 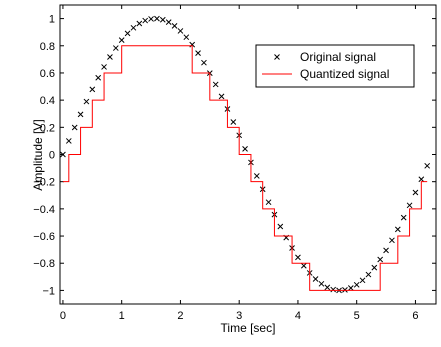 What do you see at coordinates (52, 156) in the screenshot?
I see `y-tick-label: 0` at bounding box center [52, 156].